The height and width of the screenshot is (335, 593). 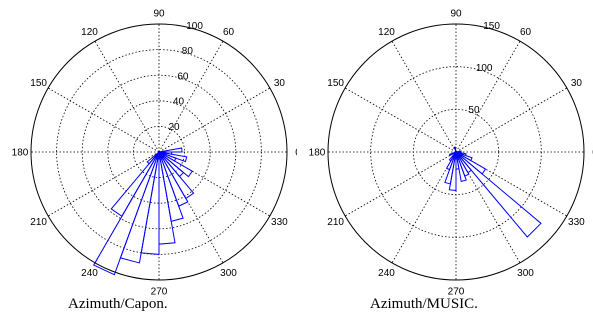 I want to click on radial-tick-label: 50, so click(x=474, y=110).